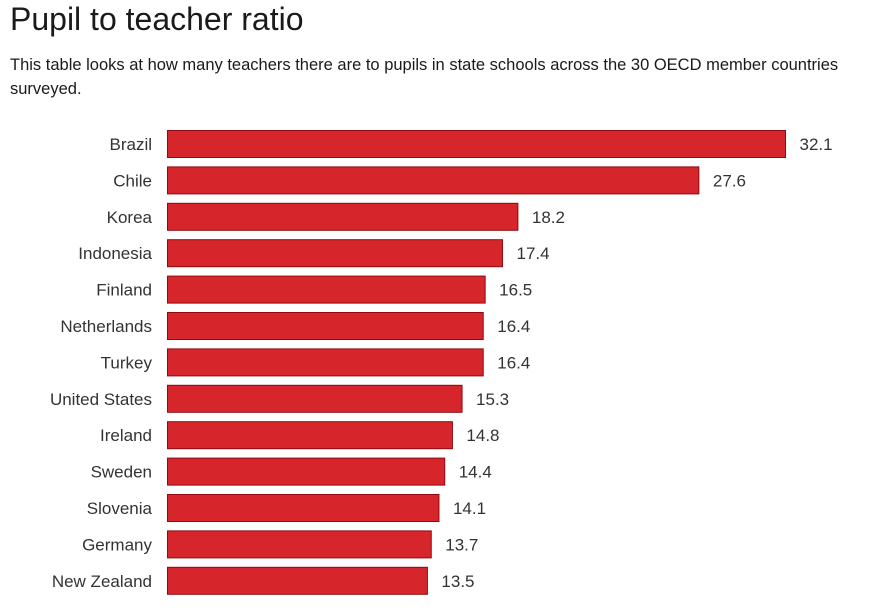 The width and height of the screenshot is (893, 613). What do you see at coordinates (548, 217) in the screenshot?
I see `value-label-korea: 18.2` at bounding box center [548, 217].